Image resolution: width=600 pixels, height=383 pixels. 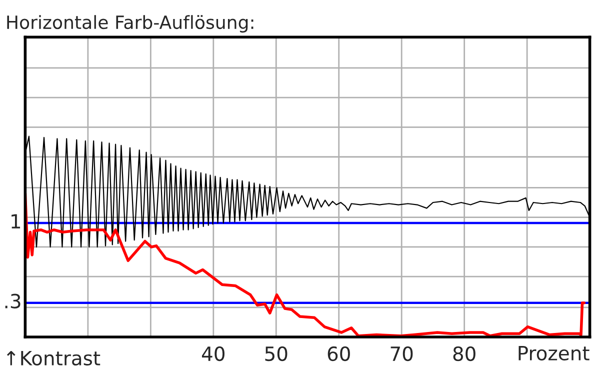 What do you see at coordinates (339, 354) in the screenshot?
I see `x-tick-label: 60` at bounding box center [339, 354].